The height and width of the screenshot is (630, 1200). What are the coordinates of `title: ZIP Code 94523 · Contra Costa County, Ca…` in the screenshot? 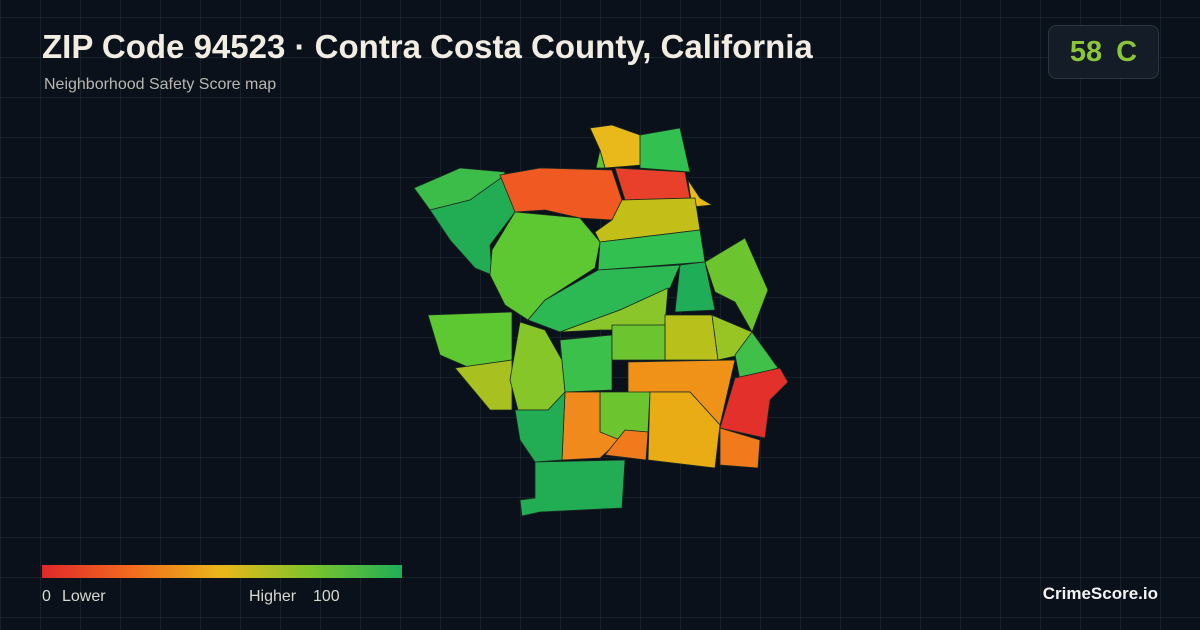 It's located at (427, 46).